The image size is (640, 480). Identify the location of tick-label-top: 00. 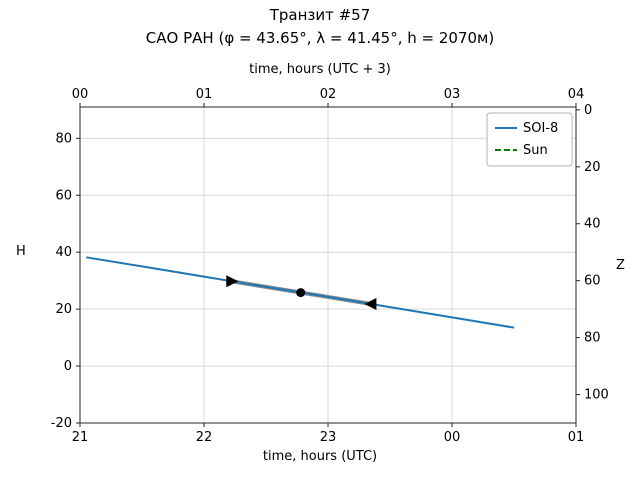
(80, 94).